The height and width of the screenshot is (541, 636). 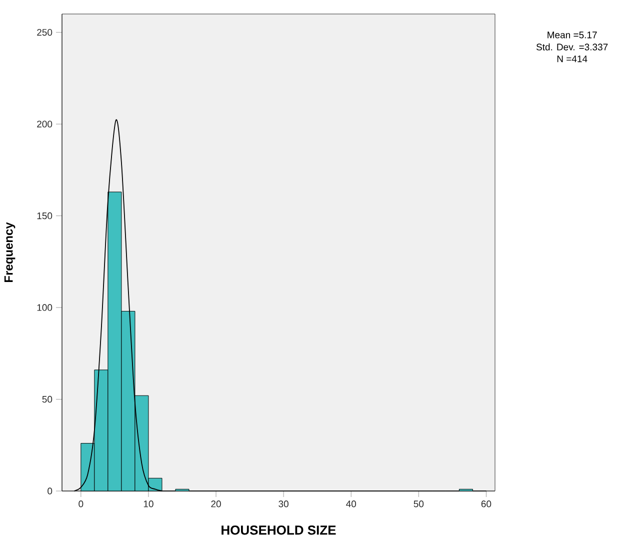 What do you see at coordinates (351, 504) in the screenshot?
I see `x-tick-label: 40` at bounding box center [351, 504].